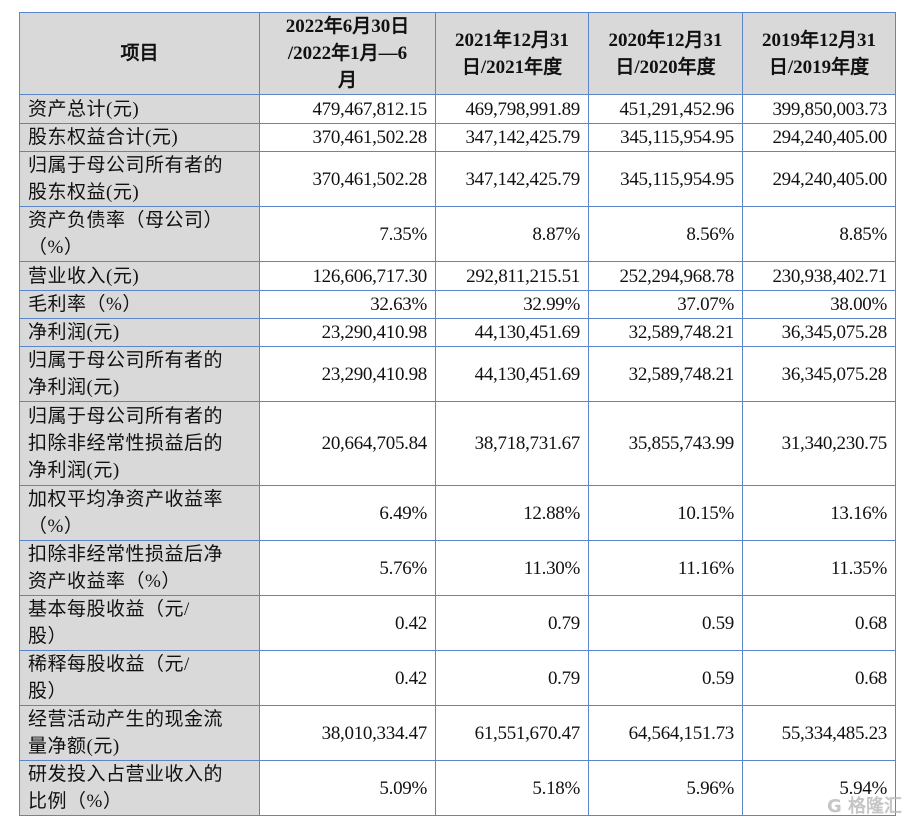 The height and width of the screenshot is (824, 908). What do you see at coordinates (512, 276) in the screenshot?
I see `value-cell: 292,811,215.51` at bounding box center [512, 276].